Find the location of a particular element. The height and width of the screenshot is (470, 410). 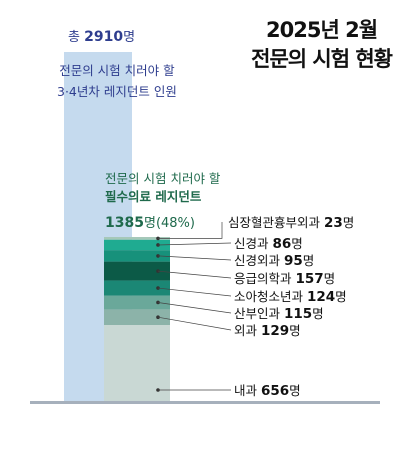

essential-value: 1385 is located at coordinates (124, 223).